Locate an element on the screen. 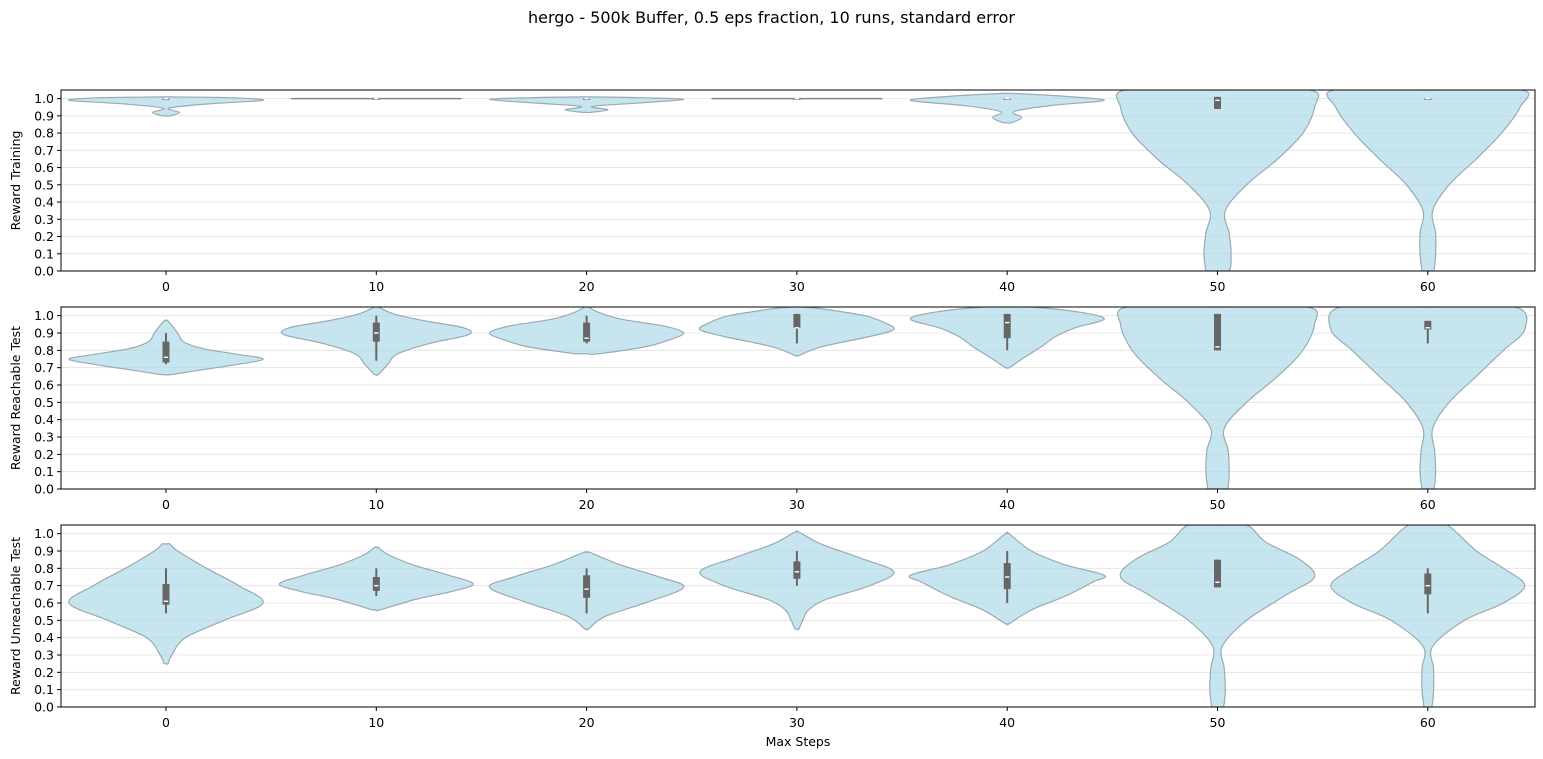 This screenshot has height=759, width=1543. y-axis-label: Reward Reachable Test is located at coordinates (15, 398).